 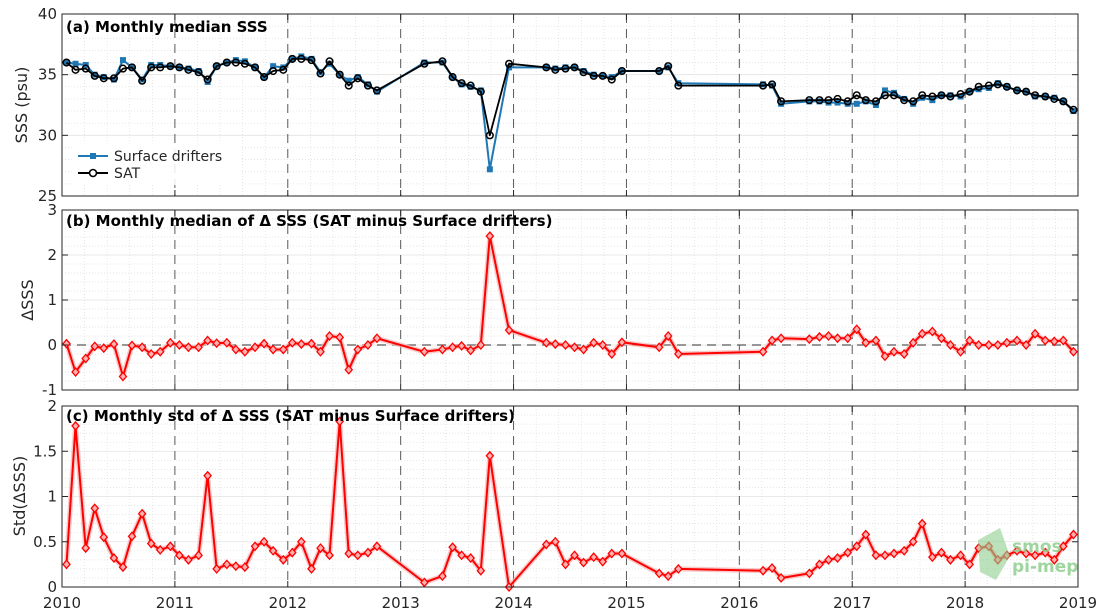 What do you see at coordinates (52, 497) in the screenshot?
I see `y-tick-label: 1` at bounding box center [52, 497].